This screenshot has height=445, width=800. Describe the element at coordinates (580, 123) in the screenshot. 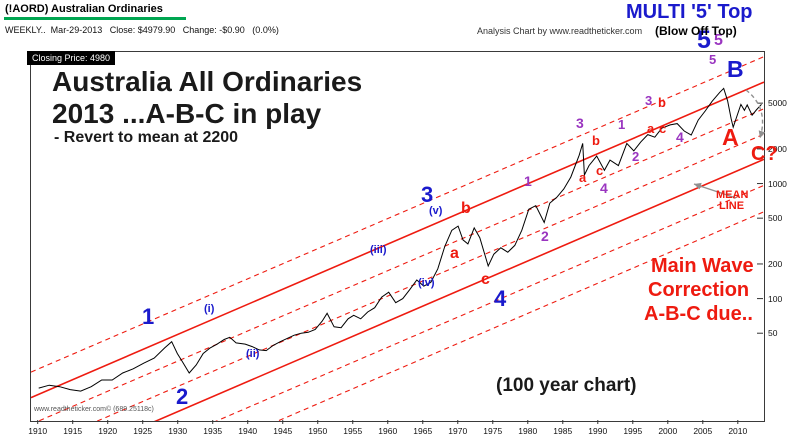

I see `annotation-int-3: 3` at that location.